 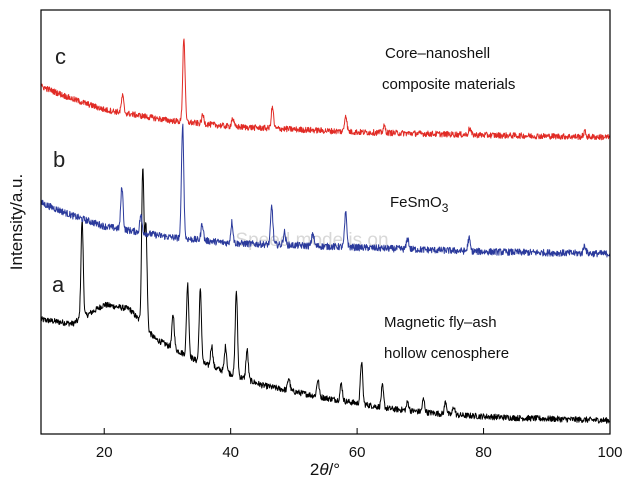 What do you see at coordinates (59, 159) in the screenshot?
I see `curve-letter-b: b` at bounding box center [59, 159].